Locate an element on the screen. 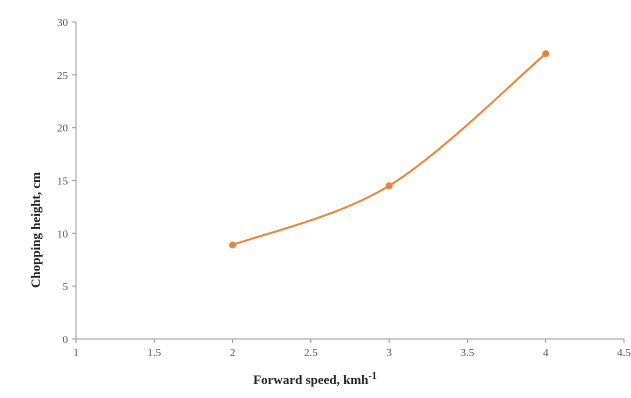 This screenshot has width=631, height=398. y-tick-label: 20 is located at coordinates (63, 129).